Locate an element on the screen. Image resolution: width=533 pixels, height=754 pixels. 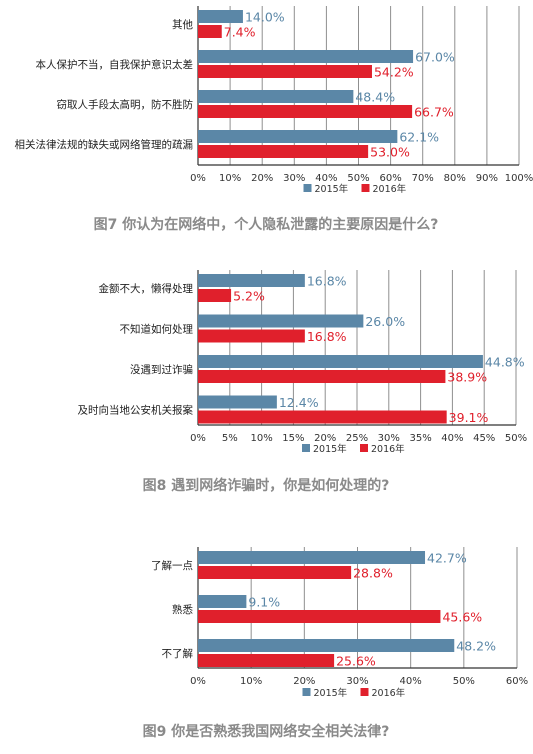
data-label: 28.8% is located at coordinates (373, 573).